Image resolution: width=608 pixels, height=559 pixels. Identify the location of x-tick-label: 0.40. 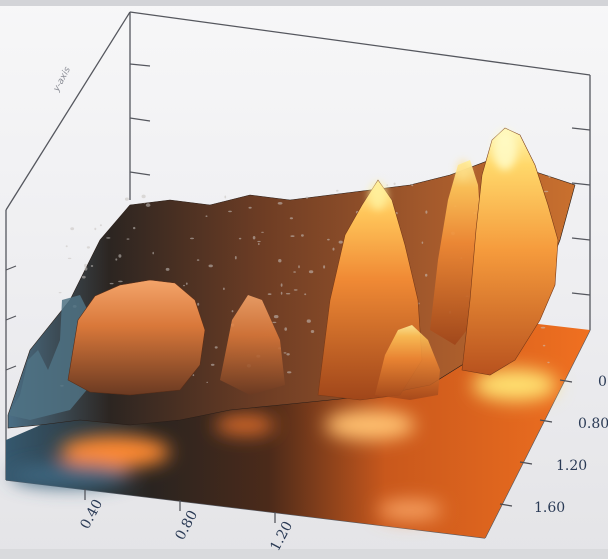
(91, 514).